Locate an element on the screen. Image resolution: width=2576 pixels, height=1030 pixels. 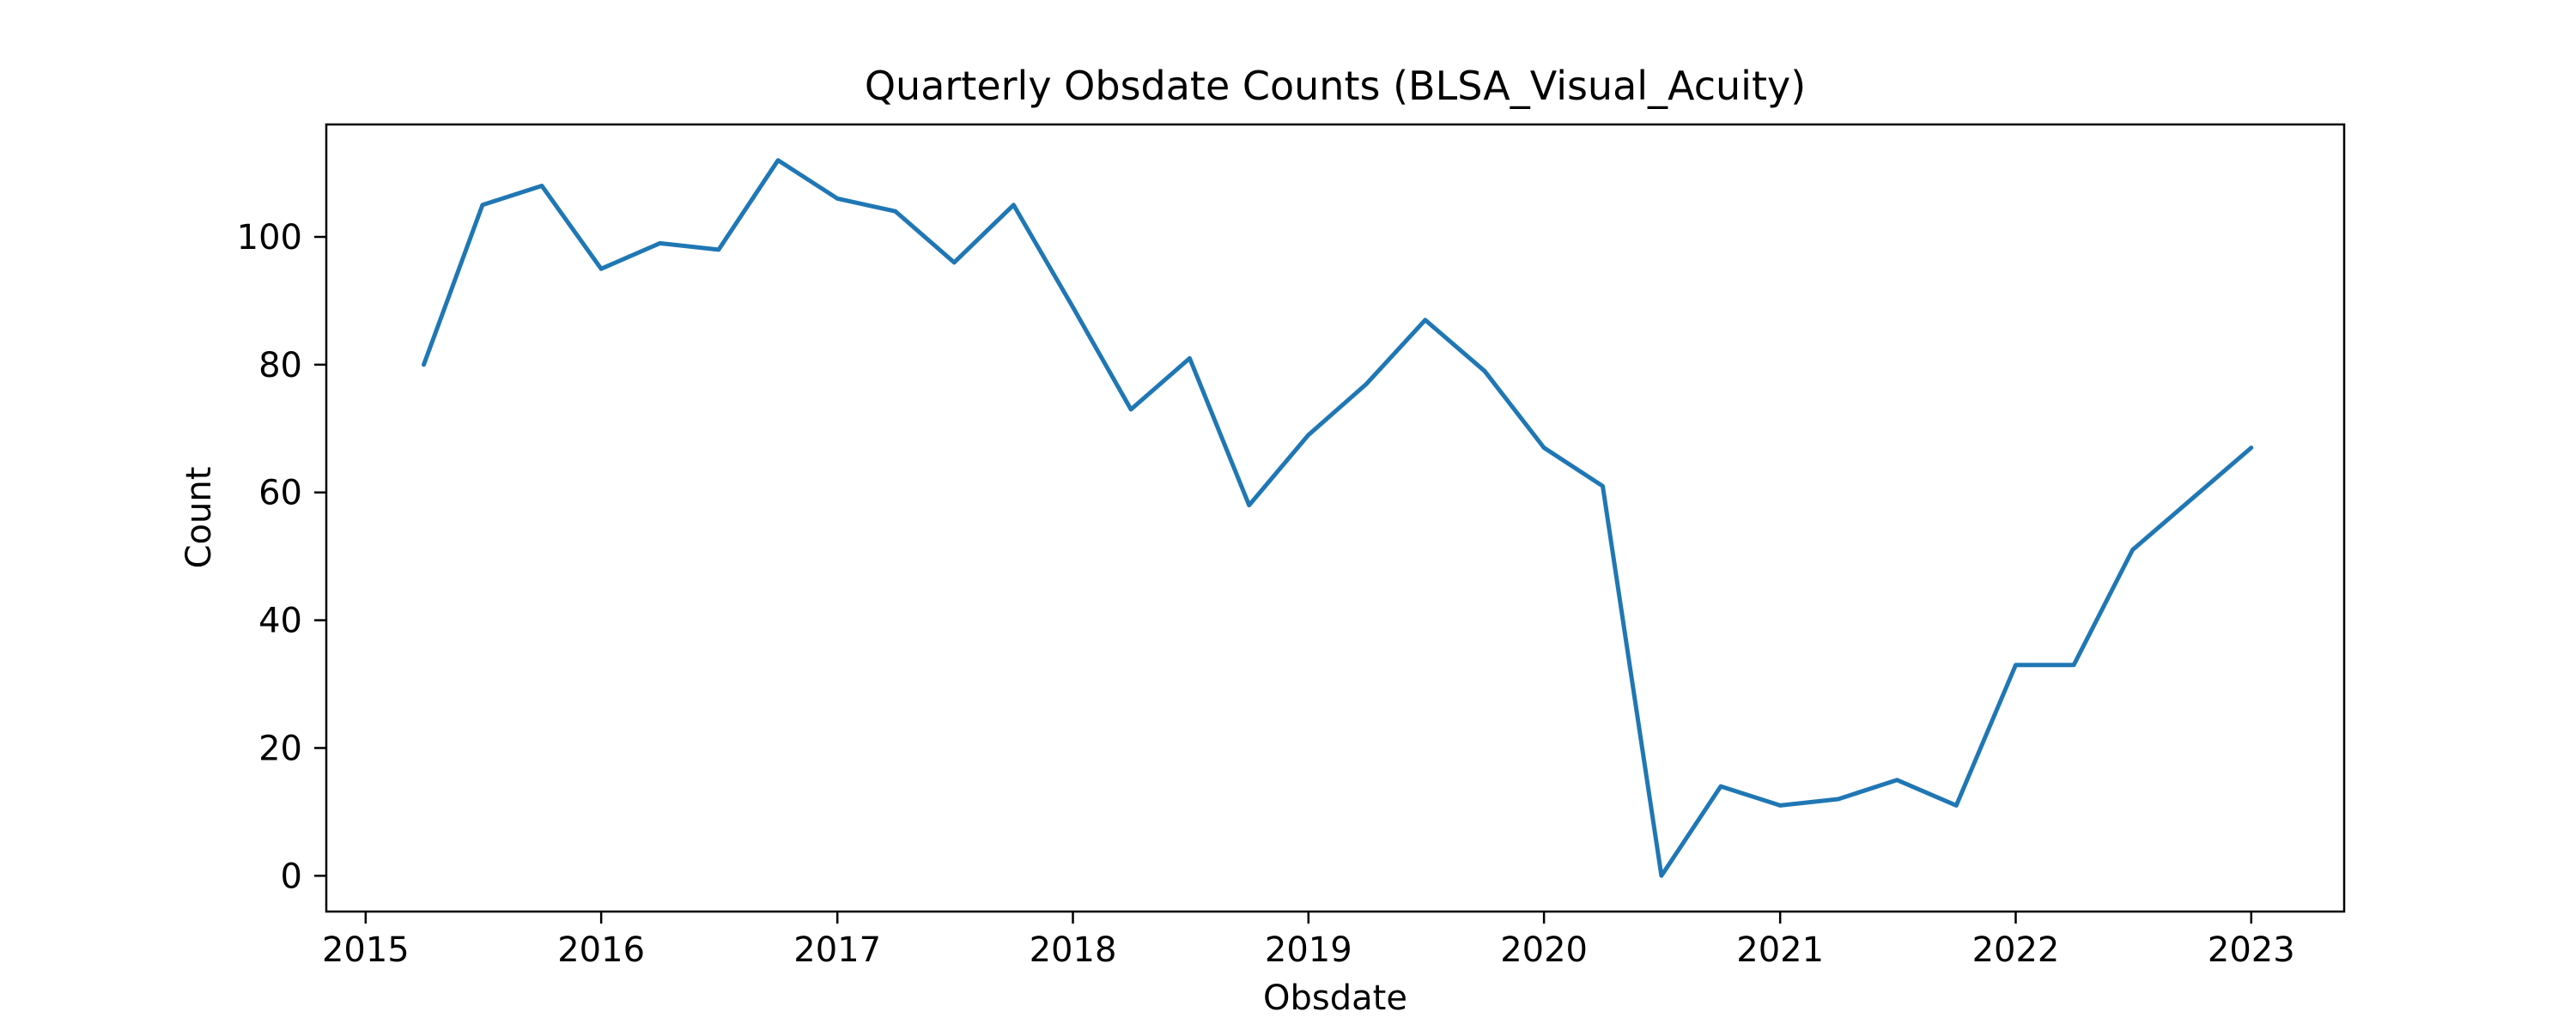
x-tick-label: 2017 is located at coordinates (837, 950).